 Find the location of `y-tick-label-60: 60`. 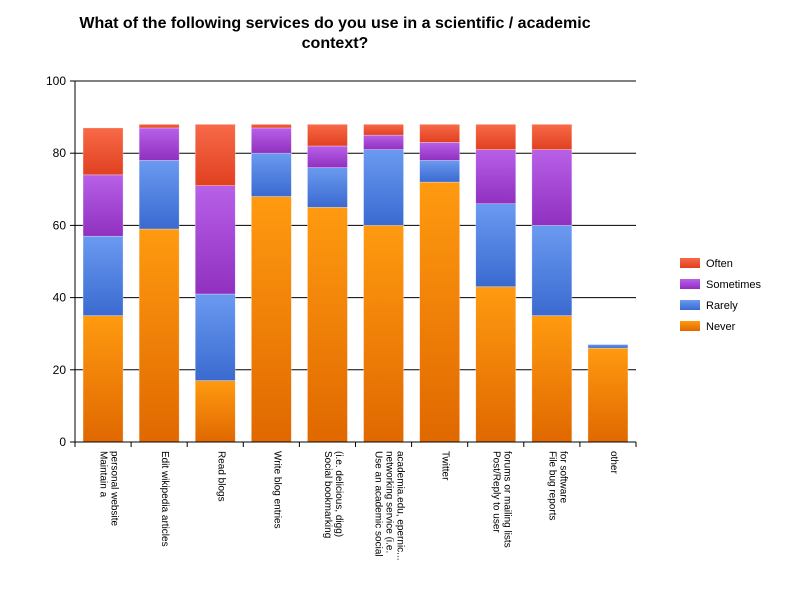

y-tick-label-60: 60 is located at coordinates (60, 225).